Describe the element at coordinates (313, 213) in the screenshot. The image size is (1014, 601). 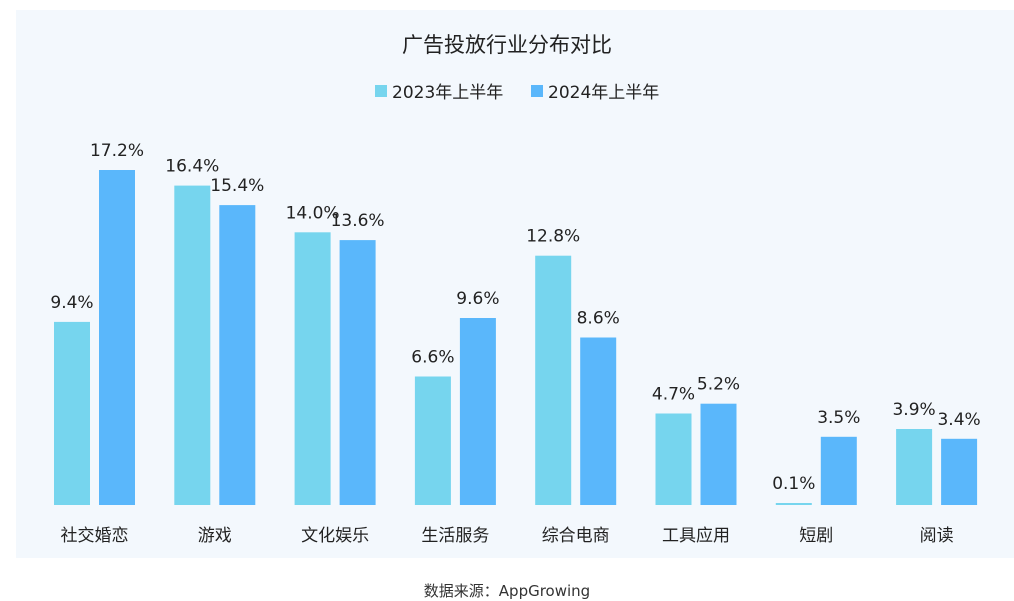
I see `value-label-2023-2: 14.0%` at that location.